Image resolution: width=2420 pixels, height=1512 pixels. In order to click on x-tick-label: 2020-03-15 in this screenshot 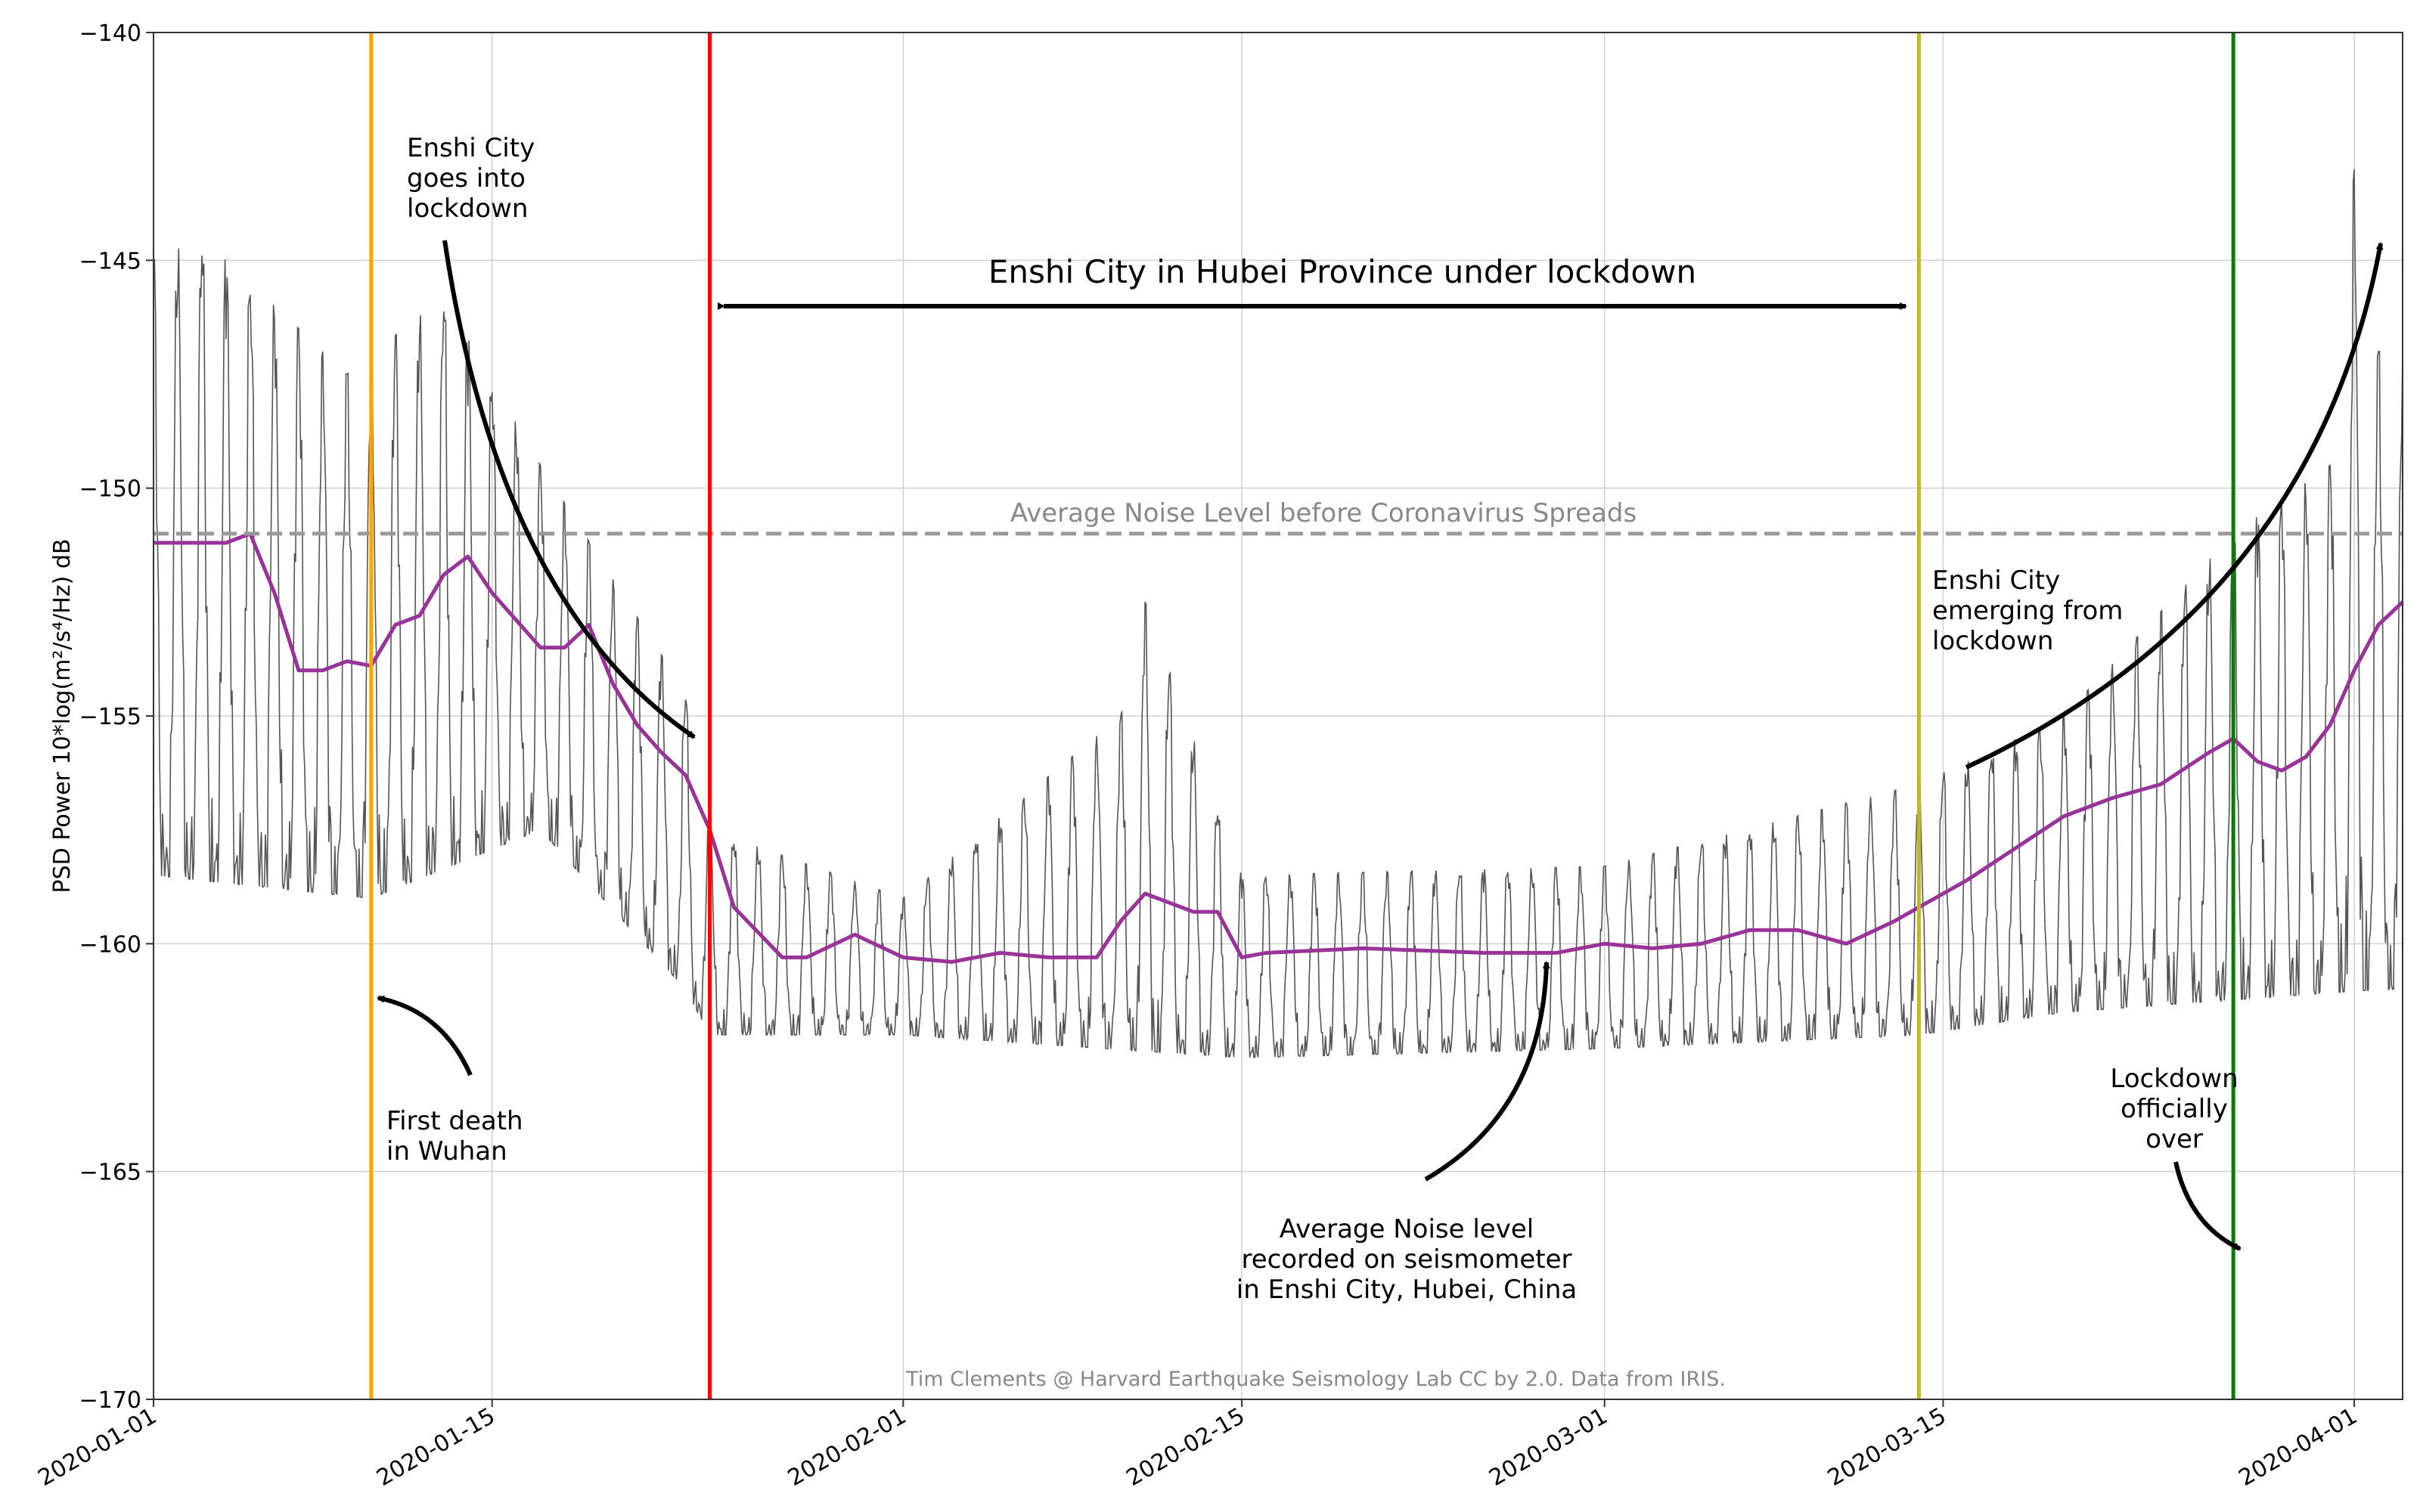, I will do `click(1886, 1447)`.